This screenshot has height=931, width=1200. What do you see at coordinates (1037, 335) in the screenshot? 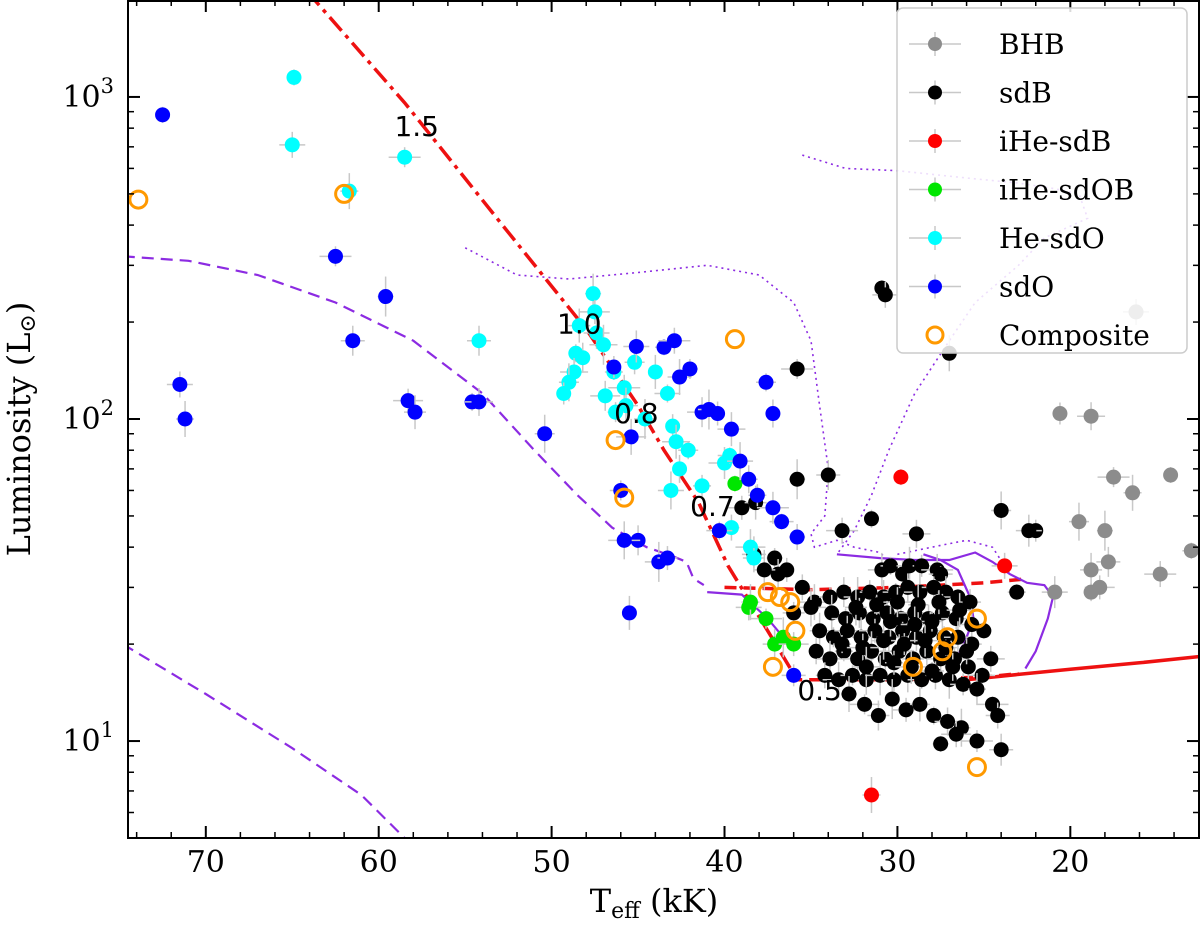
I see `legend-item-composite: Composite` at bounding box center [1037, 335].